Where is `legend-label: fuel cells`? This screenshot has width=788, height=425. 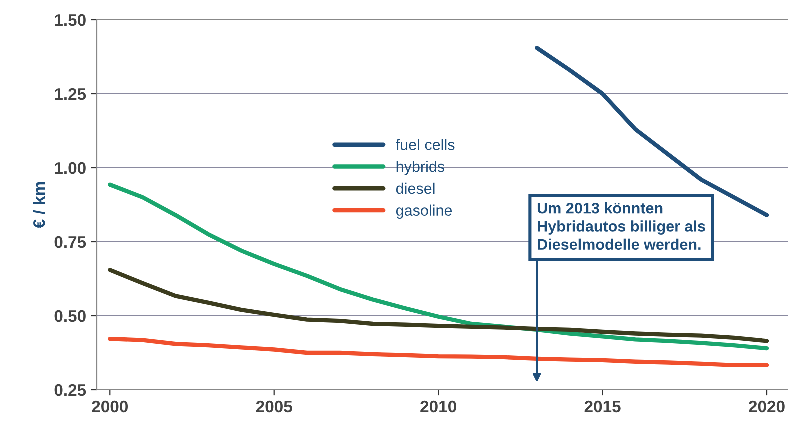
legend-label: fuel cells is located at coordinates (425, 144).